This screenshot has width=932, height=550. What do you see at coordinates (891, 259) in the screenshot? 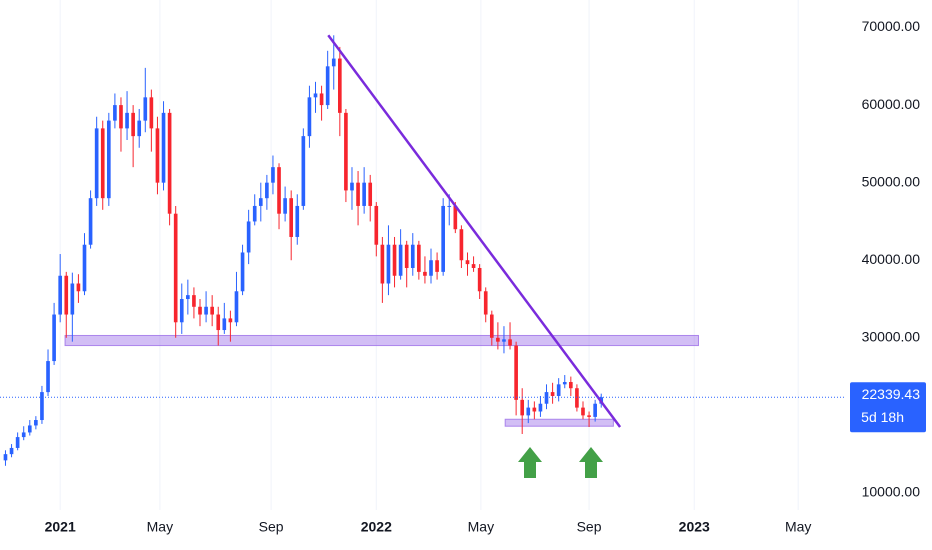
I see `y-tick-label: 40000.00` at bounding box center [891, 259].